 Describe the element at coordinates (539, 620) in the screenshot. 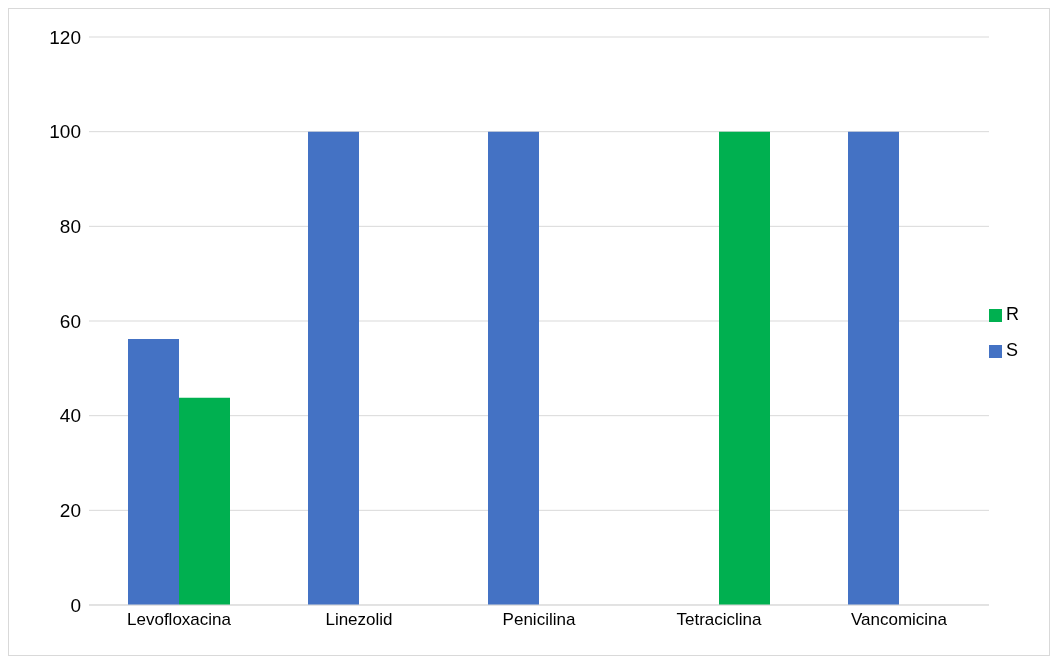

I see `x-tick-label: Penicilina` at that location.